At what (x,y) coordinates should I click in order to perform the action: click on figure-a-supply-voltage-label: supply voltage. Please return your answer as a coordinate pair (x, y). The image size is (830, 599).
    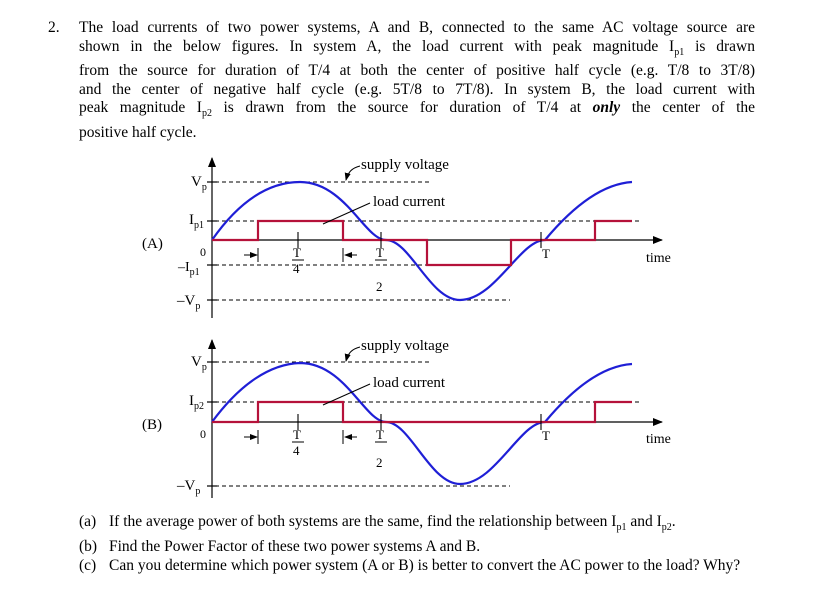
    Looking at the image, I should click on (405, 165).